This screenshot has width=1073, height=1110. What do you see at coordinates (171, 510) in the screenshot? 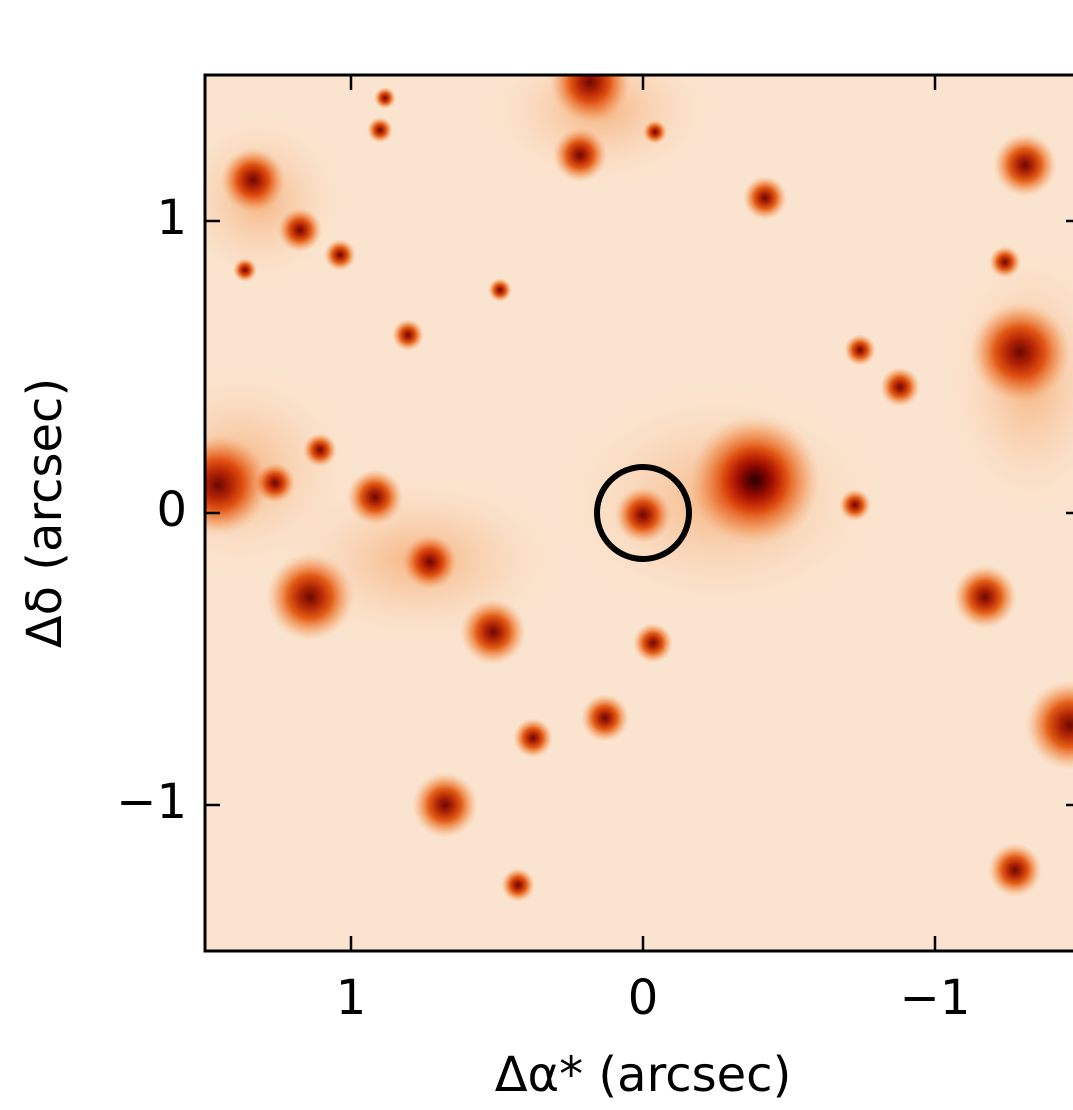
I see `y-tick-label: 0` at bounding box center [171, 510].